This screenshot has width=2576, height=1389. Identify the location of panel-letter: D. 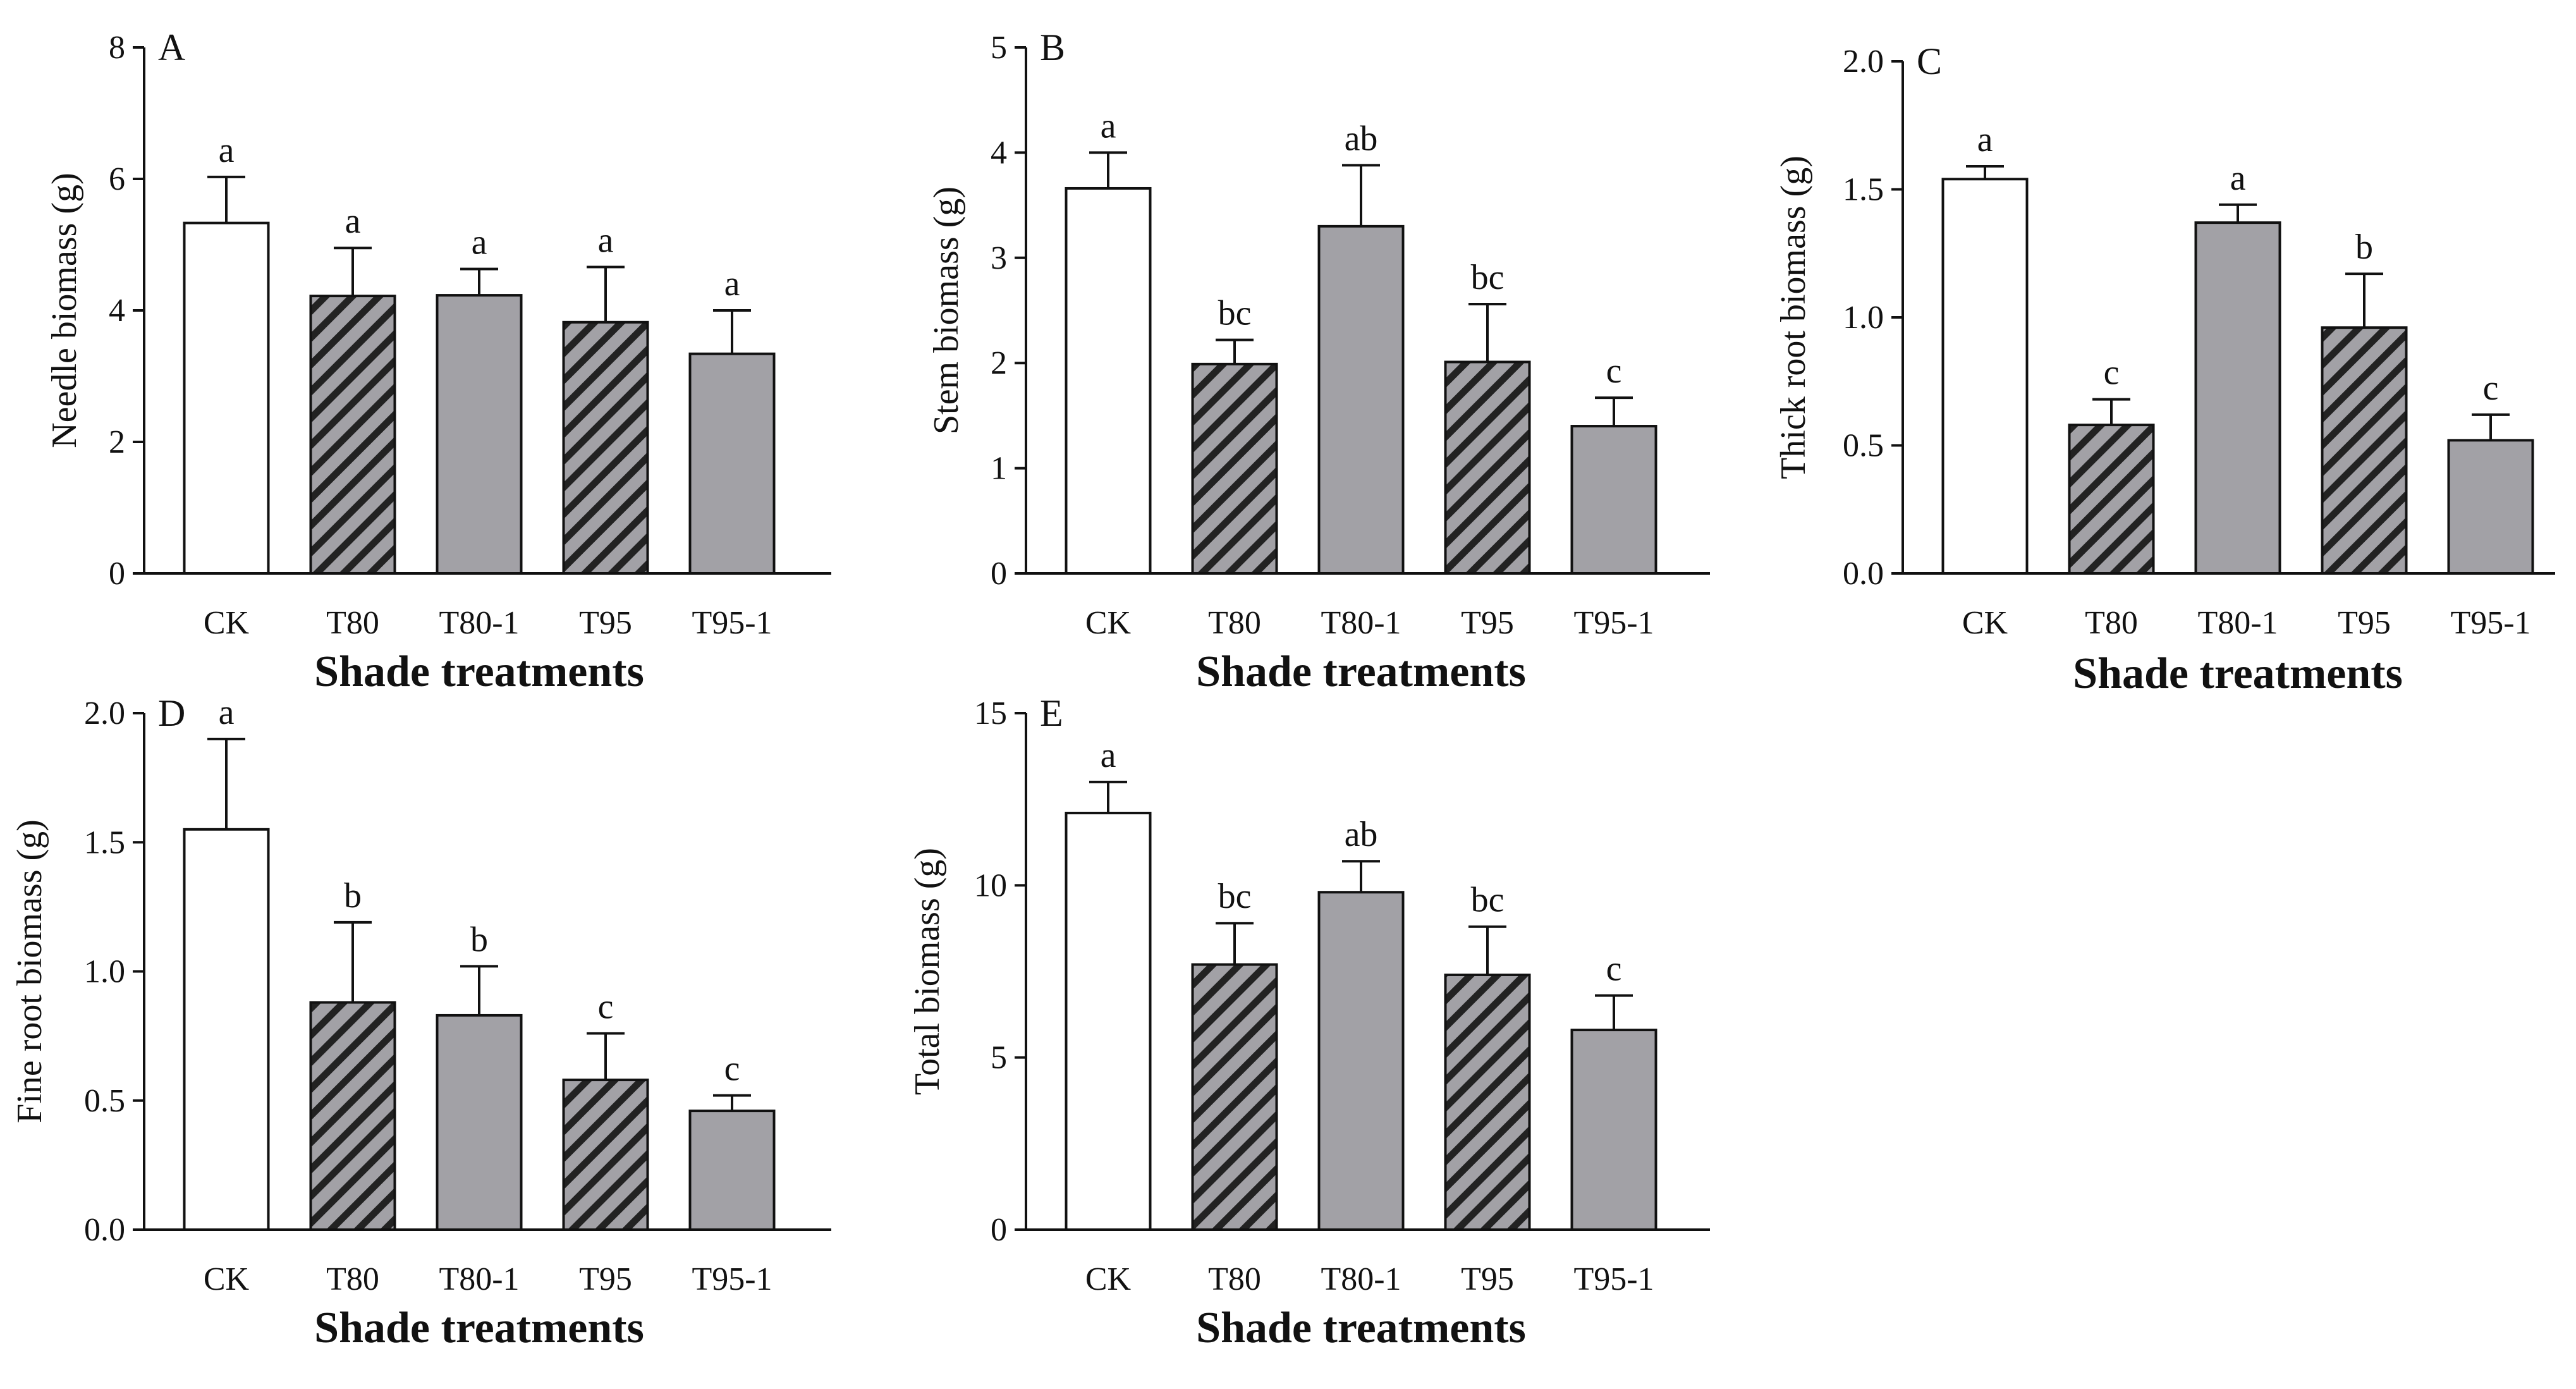
(171, 713).